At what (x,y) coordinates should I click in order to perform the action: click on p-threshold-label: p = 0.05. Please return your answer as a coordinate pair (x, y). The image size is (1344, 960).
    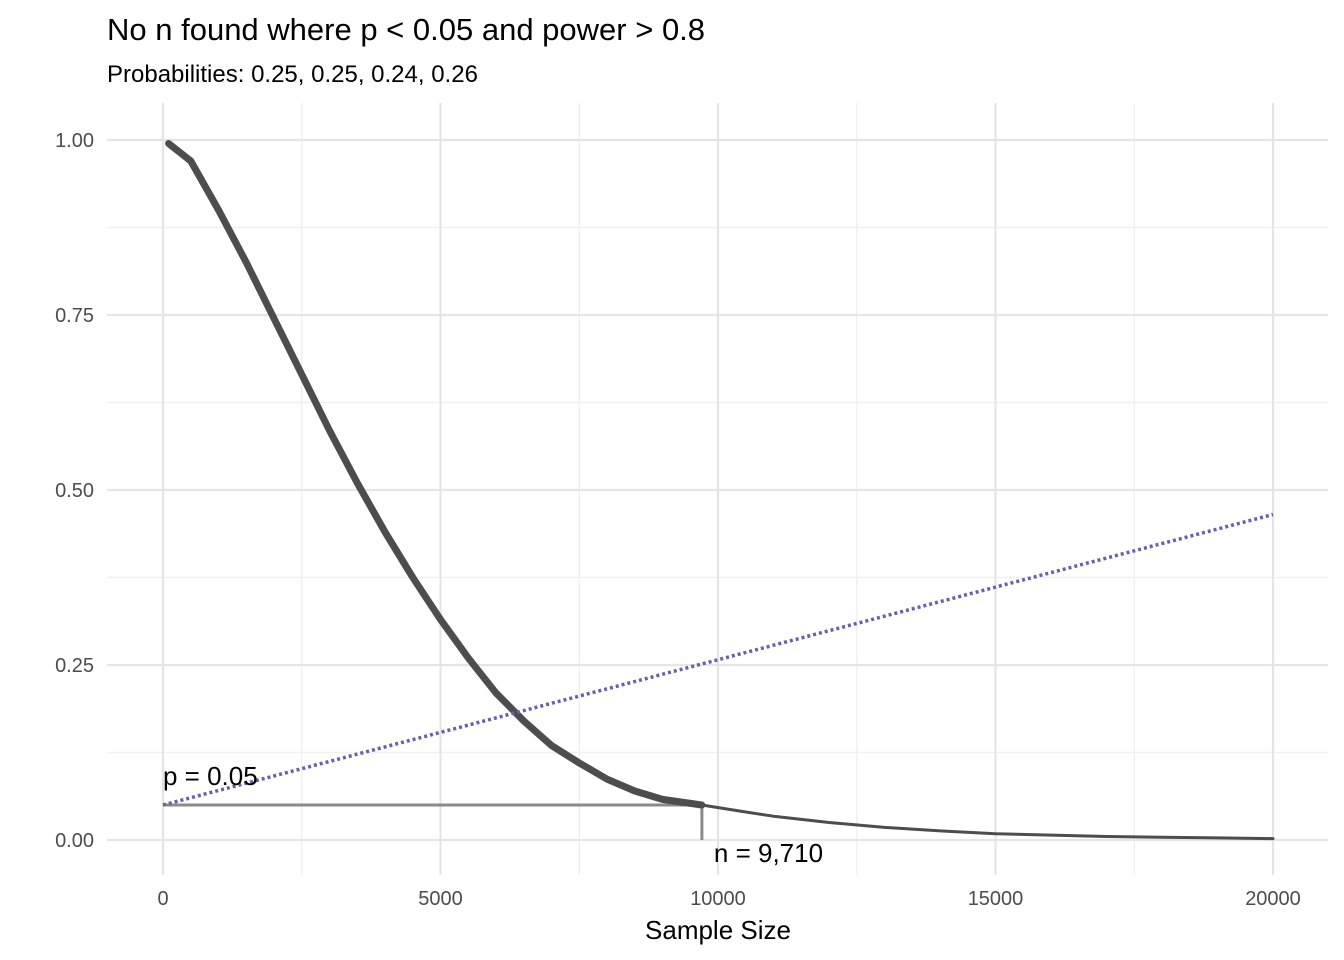
    Looking at the image, I should click on (210, 776).